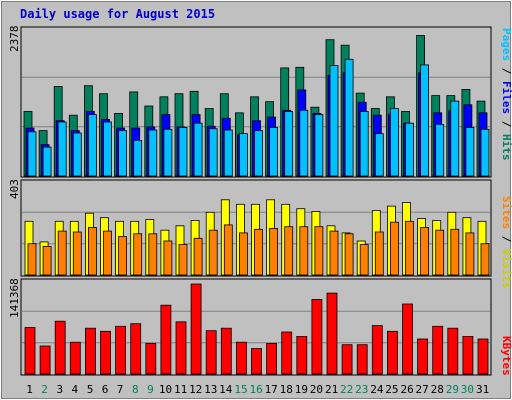 The width and height of the screenshot is (512, 400). What do you see at coordinates (346, 389) in the screenshot?
I see `day-label: 22` at bounding box center [346, 389].